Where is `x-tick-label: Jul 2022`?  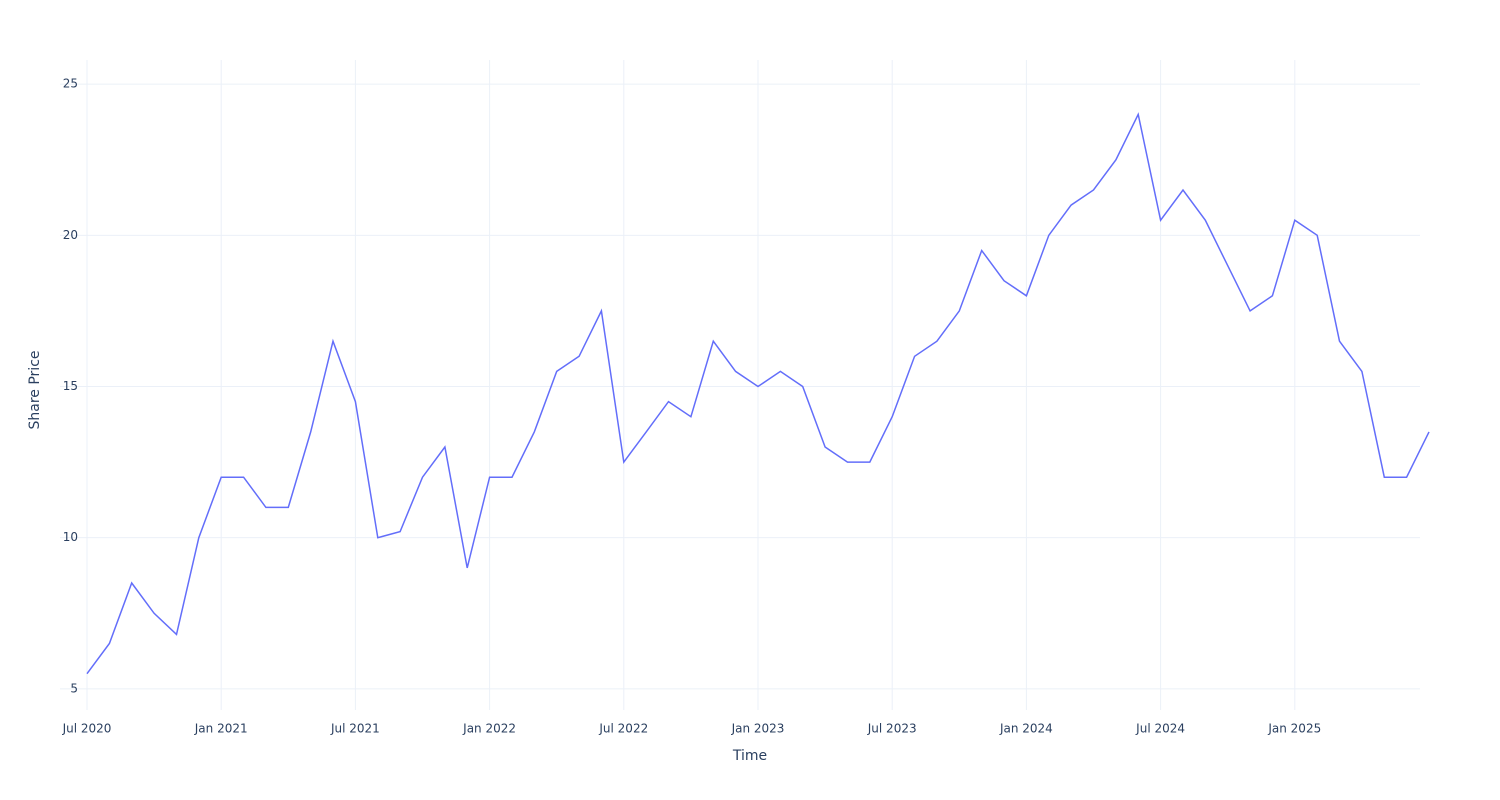
x-tick-label: Jul 2022 is located at coordinates (623, 729).